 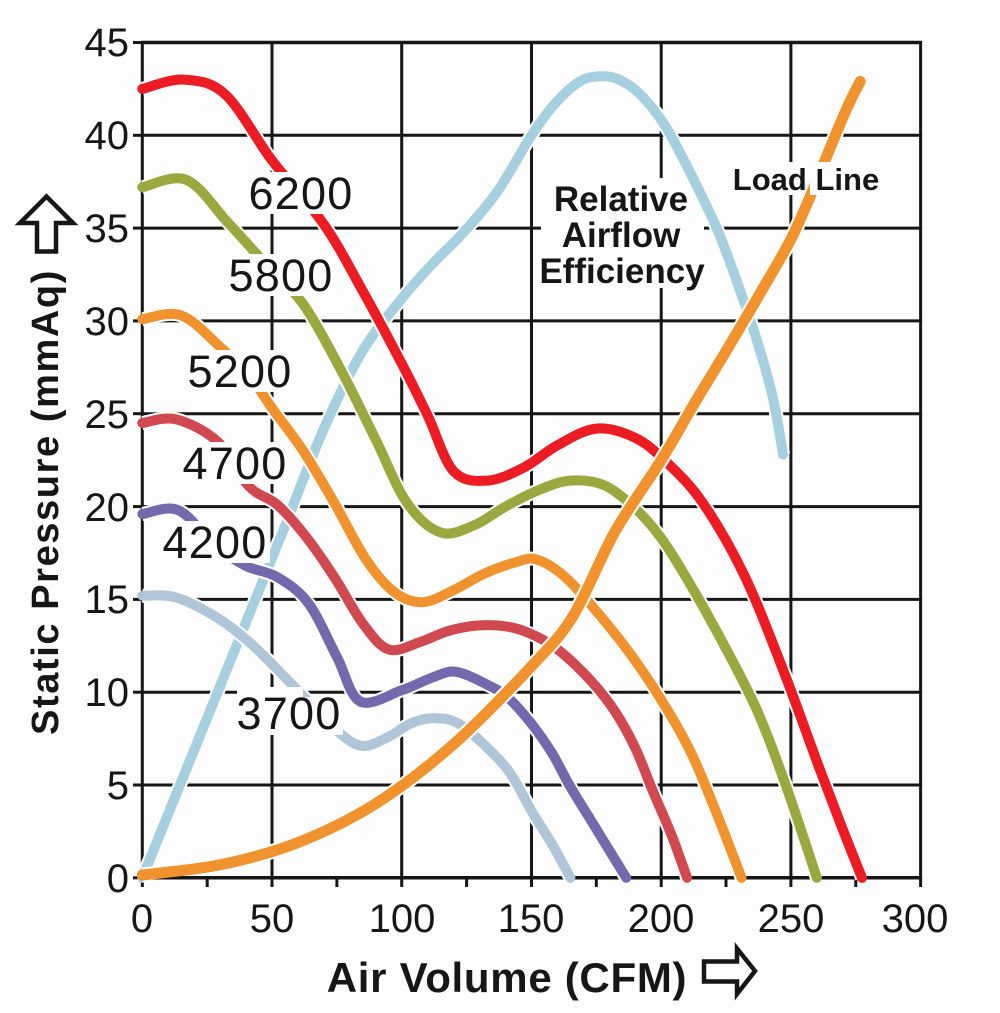 I want to click on svg-text: 35, so click(x=107, y=229).